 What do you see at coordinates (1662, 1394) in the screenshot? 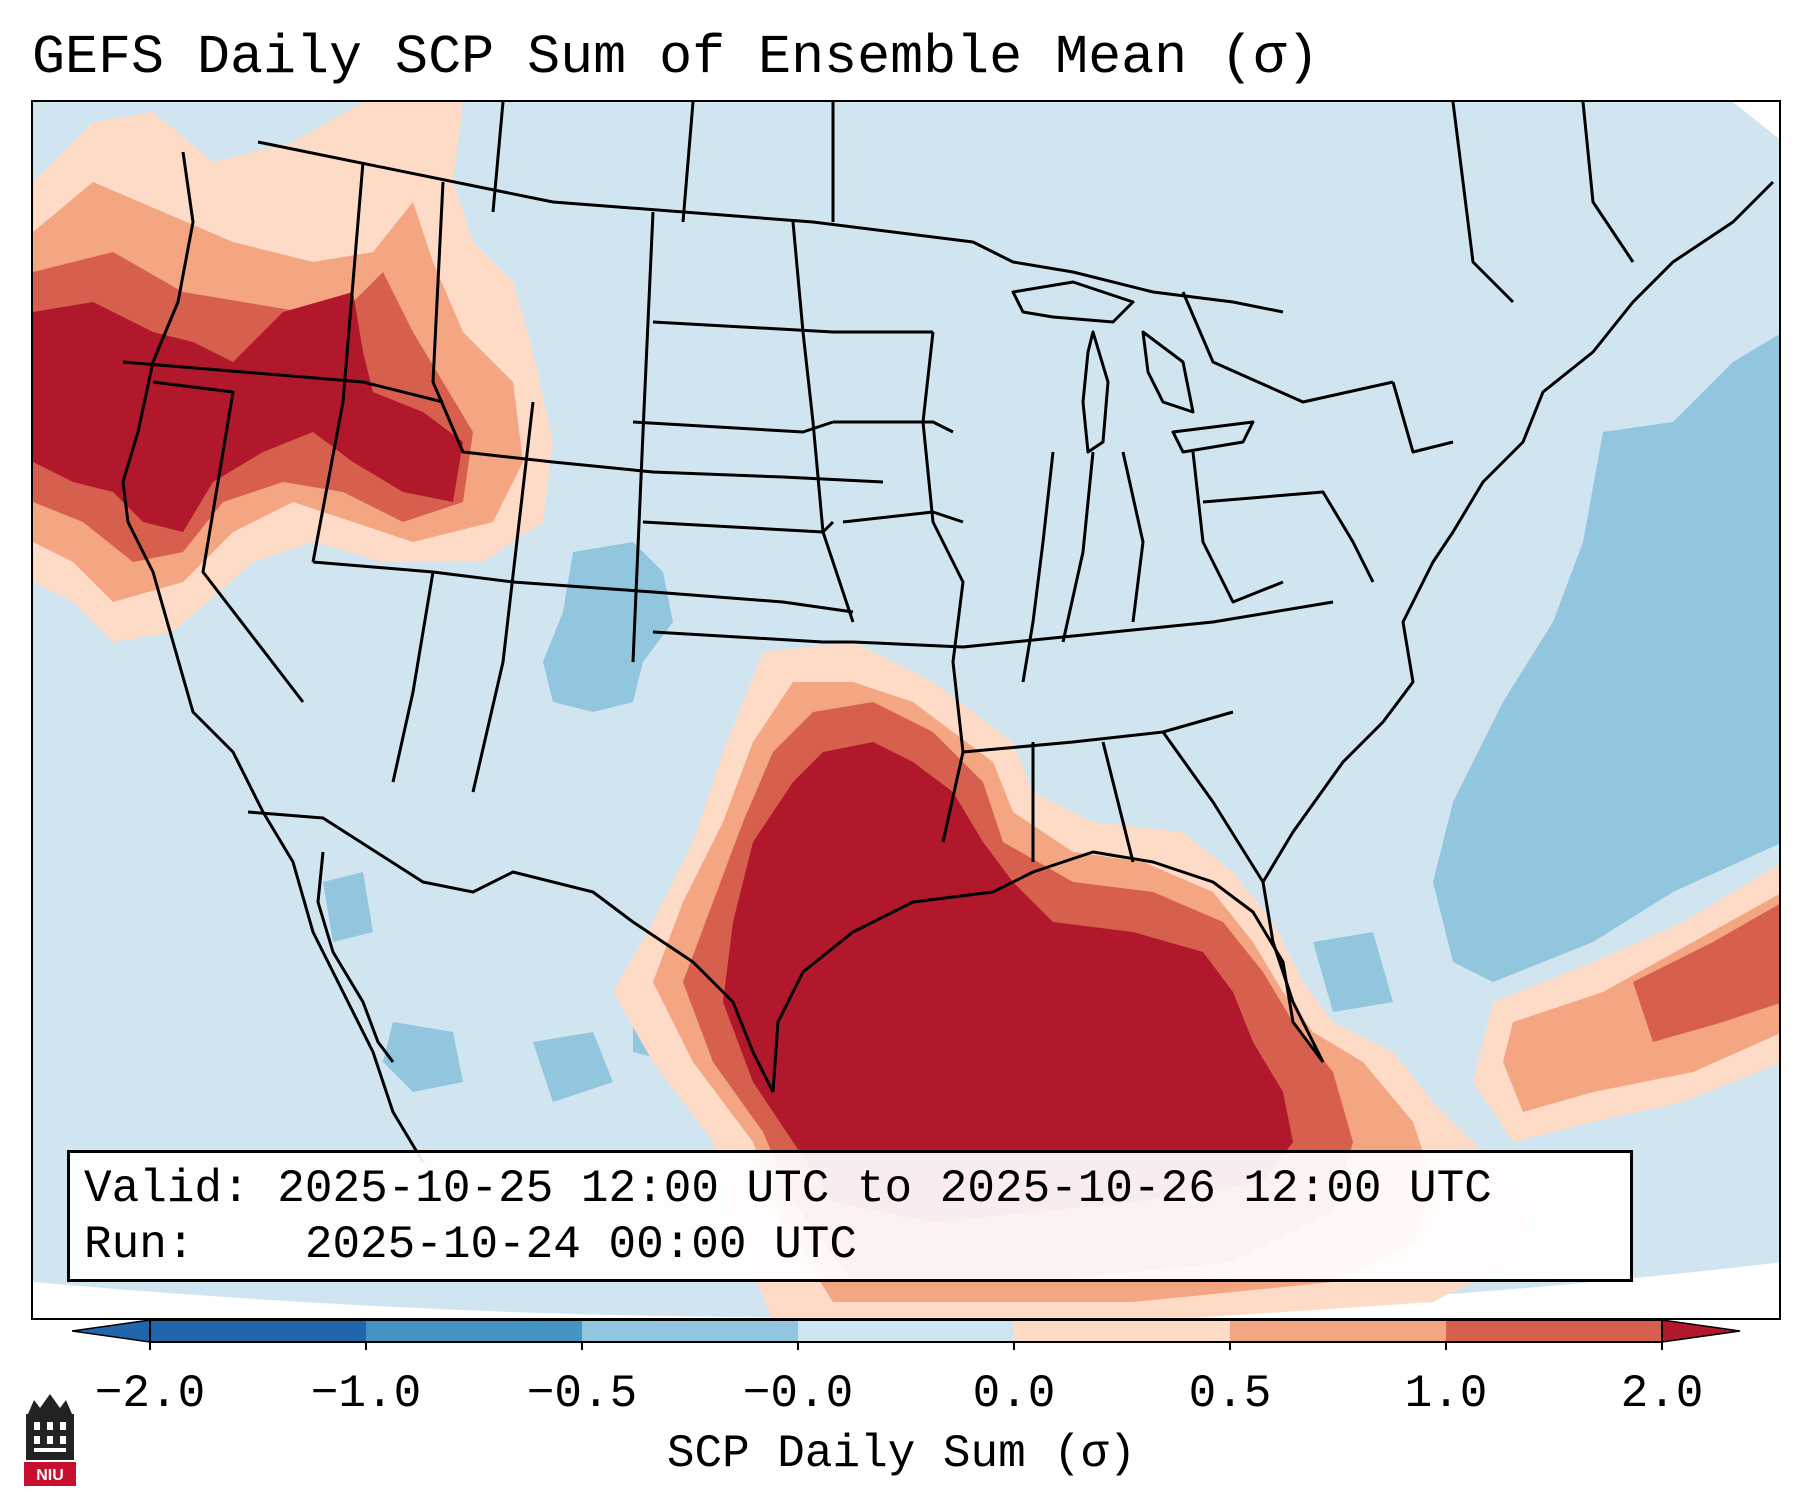
I see `colorbar-tick: 2.0` at bounding box center [1662, 1394].